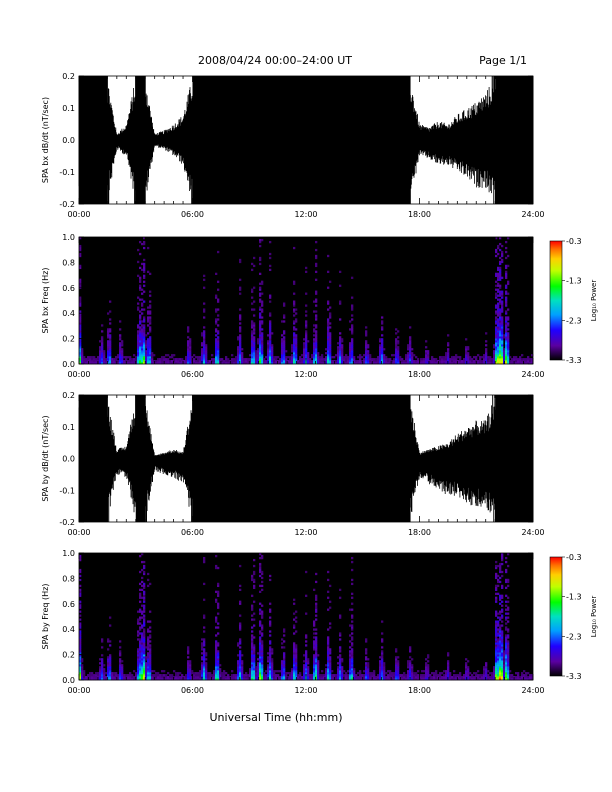  I want to click on colorbar-gradient, so click(556, 300).